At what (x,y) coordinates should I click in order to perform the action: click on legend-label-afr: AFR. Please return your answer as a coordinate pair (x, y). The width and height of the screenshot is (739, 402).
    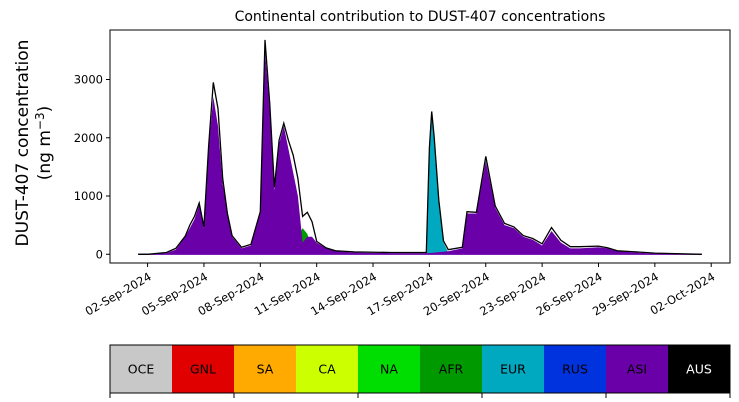
    Looking at the image, I should click on (451, 369).